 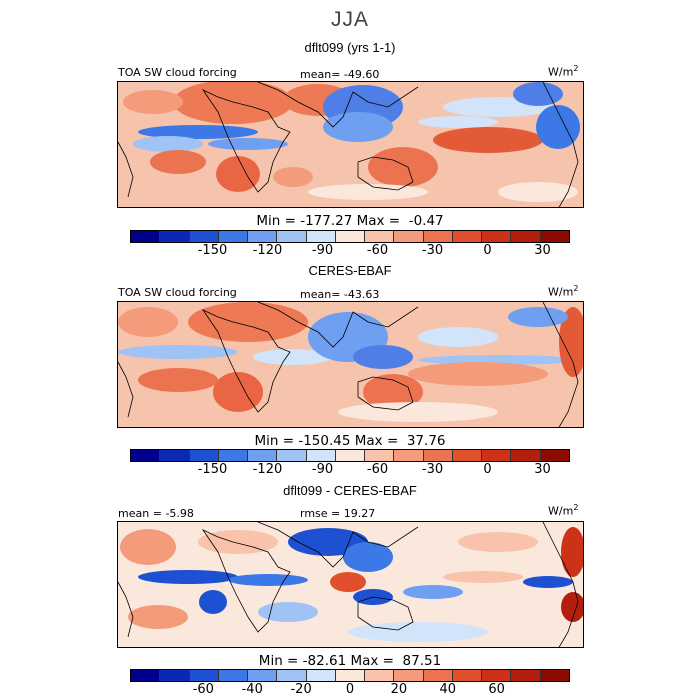 I want to click on colorbar-3-tick-label: 0, so click(x=350, y=689).